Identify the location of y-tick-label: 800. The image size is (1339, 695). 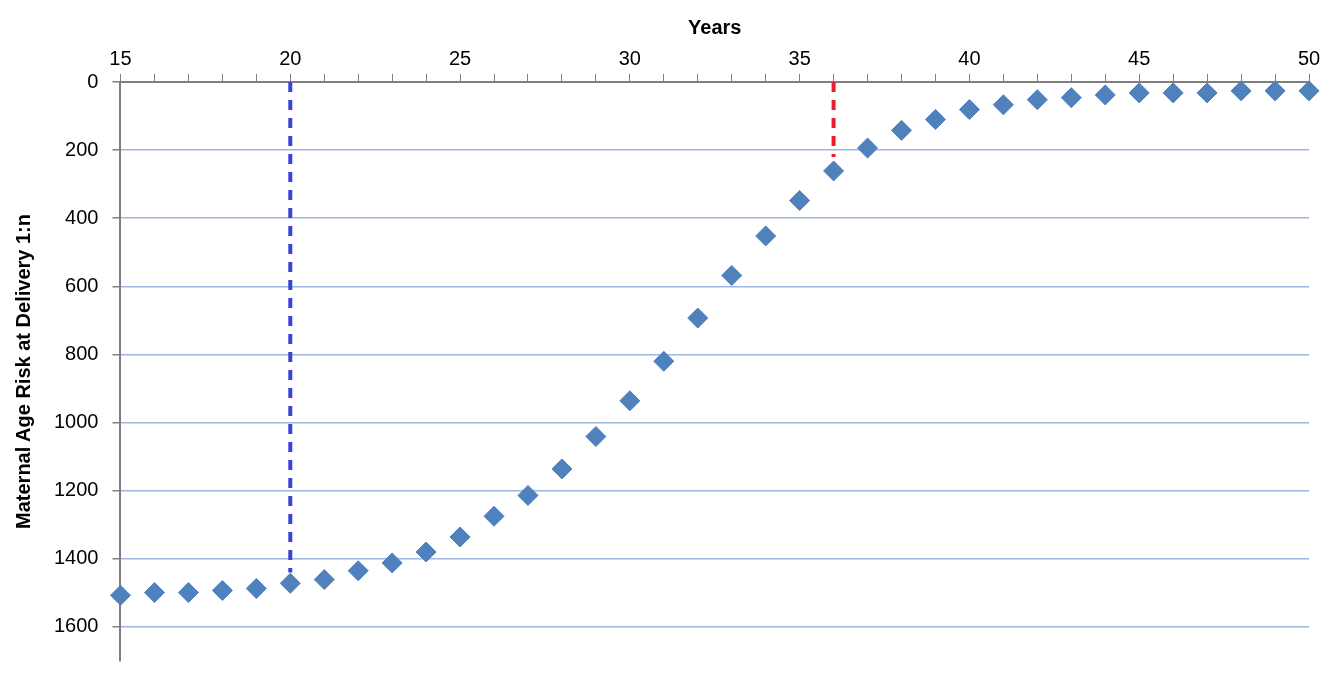
(82, 352).